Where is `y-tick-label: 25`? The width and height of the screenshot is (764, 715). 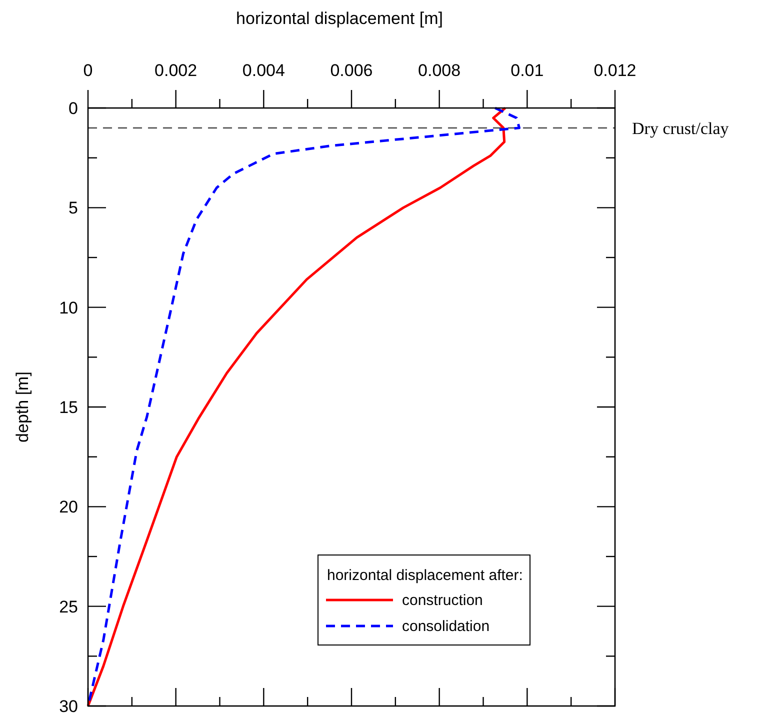 y-tick-label: 25 is located at coordinates (68, 606).